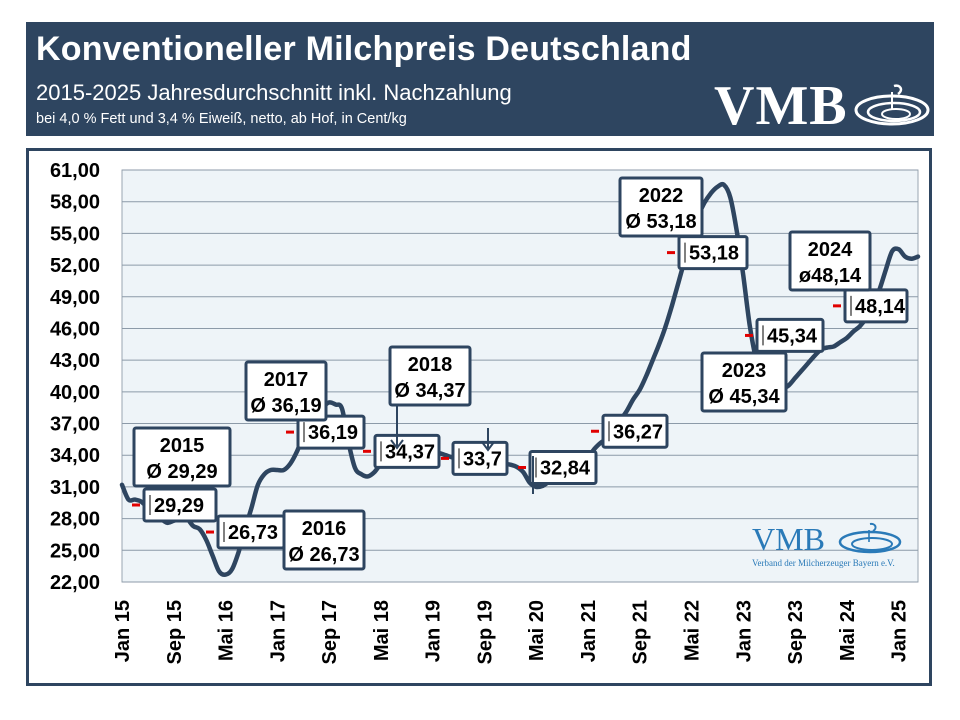 The height and width of the screenshot is (720, 960). Describe the element at coordinates (638, 432) in the screenshot. I see `value-label: 36,27` at that location.